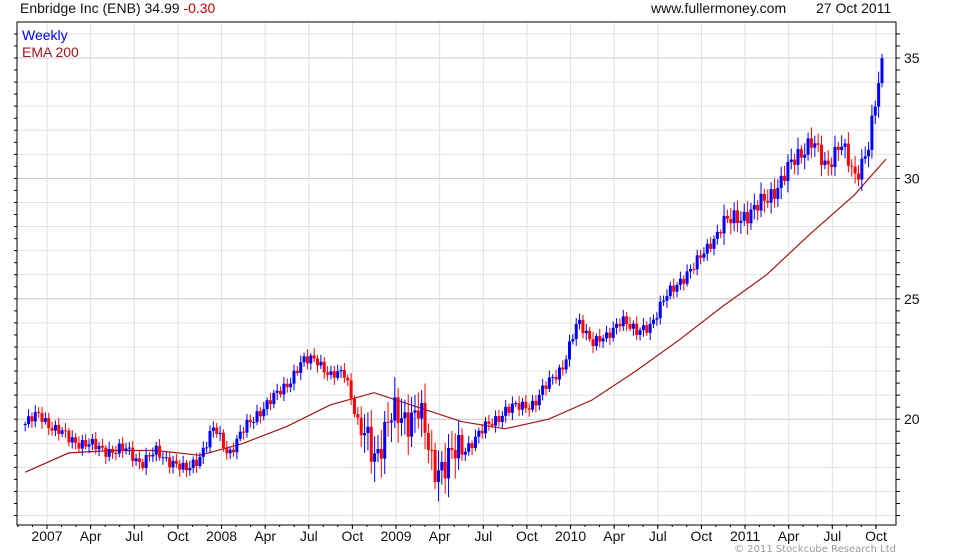  What do you see at coordinates (912, 419) in the screenshot?
I see `y-tick-label: 20` at bounding box center [912, 419].